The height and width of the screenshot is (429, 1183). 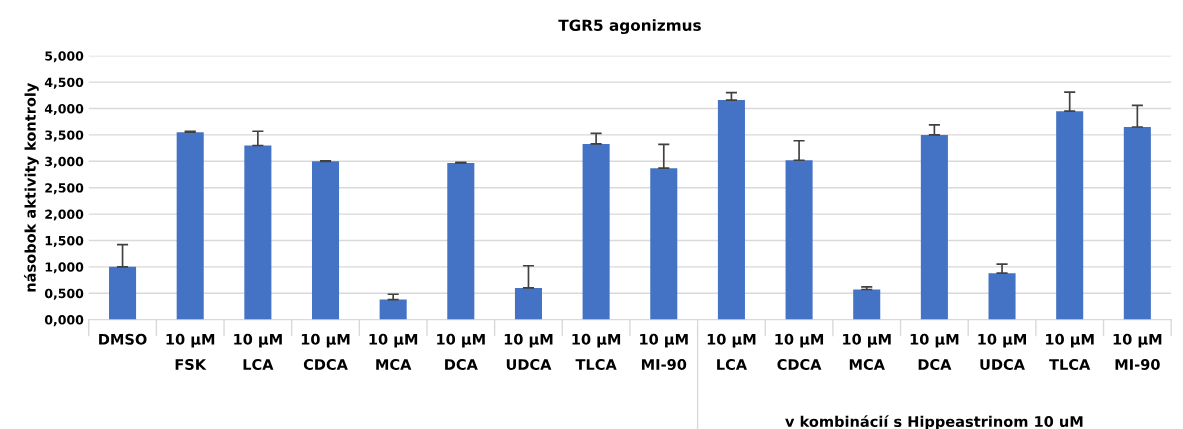 What do you see at coordinates (64, 83) in the screenshot?
I see `y-tick-label: 4,500` at bounding box center [64, 83].